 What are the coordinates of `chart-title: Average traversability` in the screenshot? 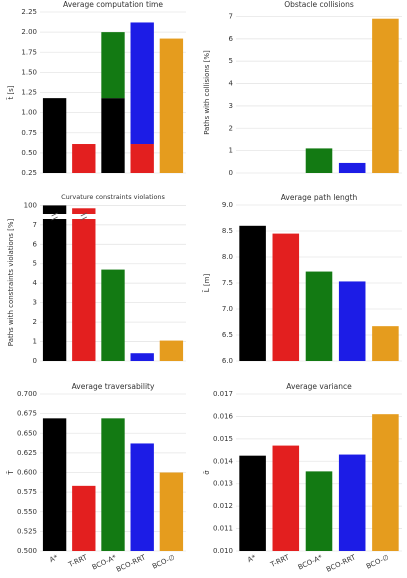 It's located at (113, 386).